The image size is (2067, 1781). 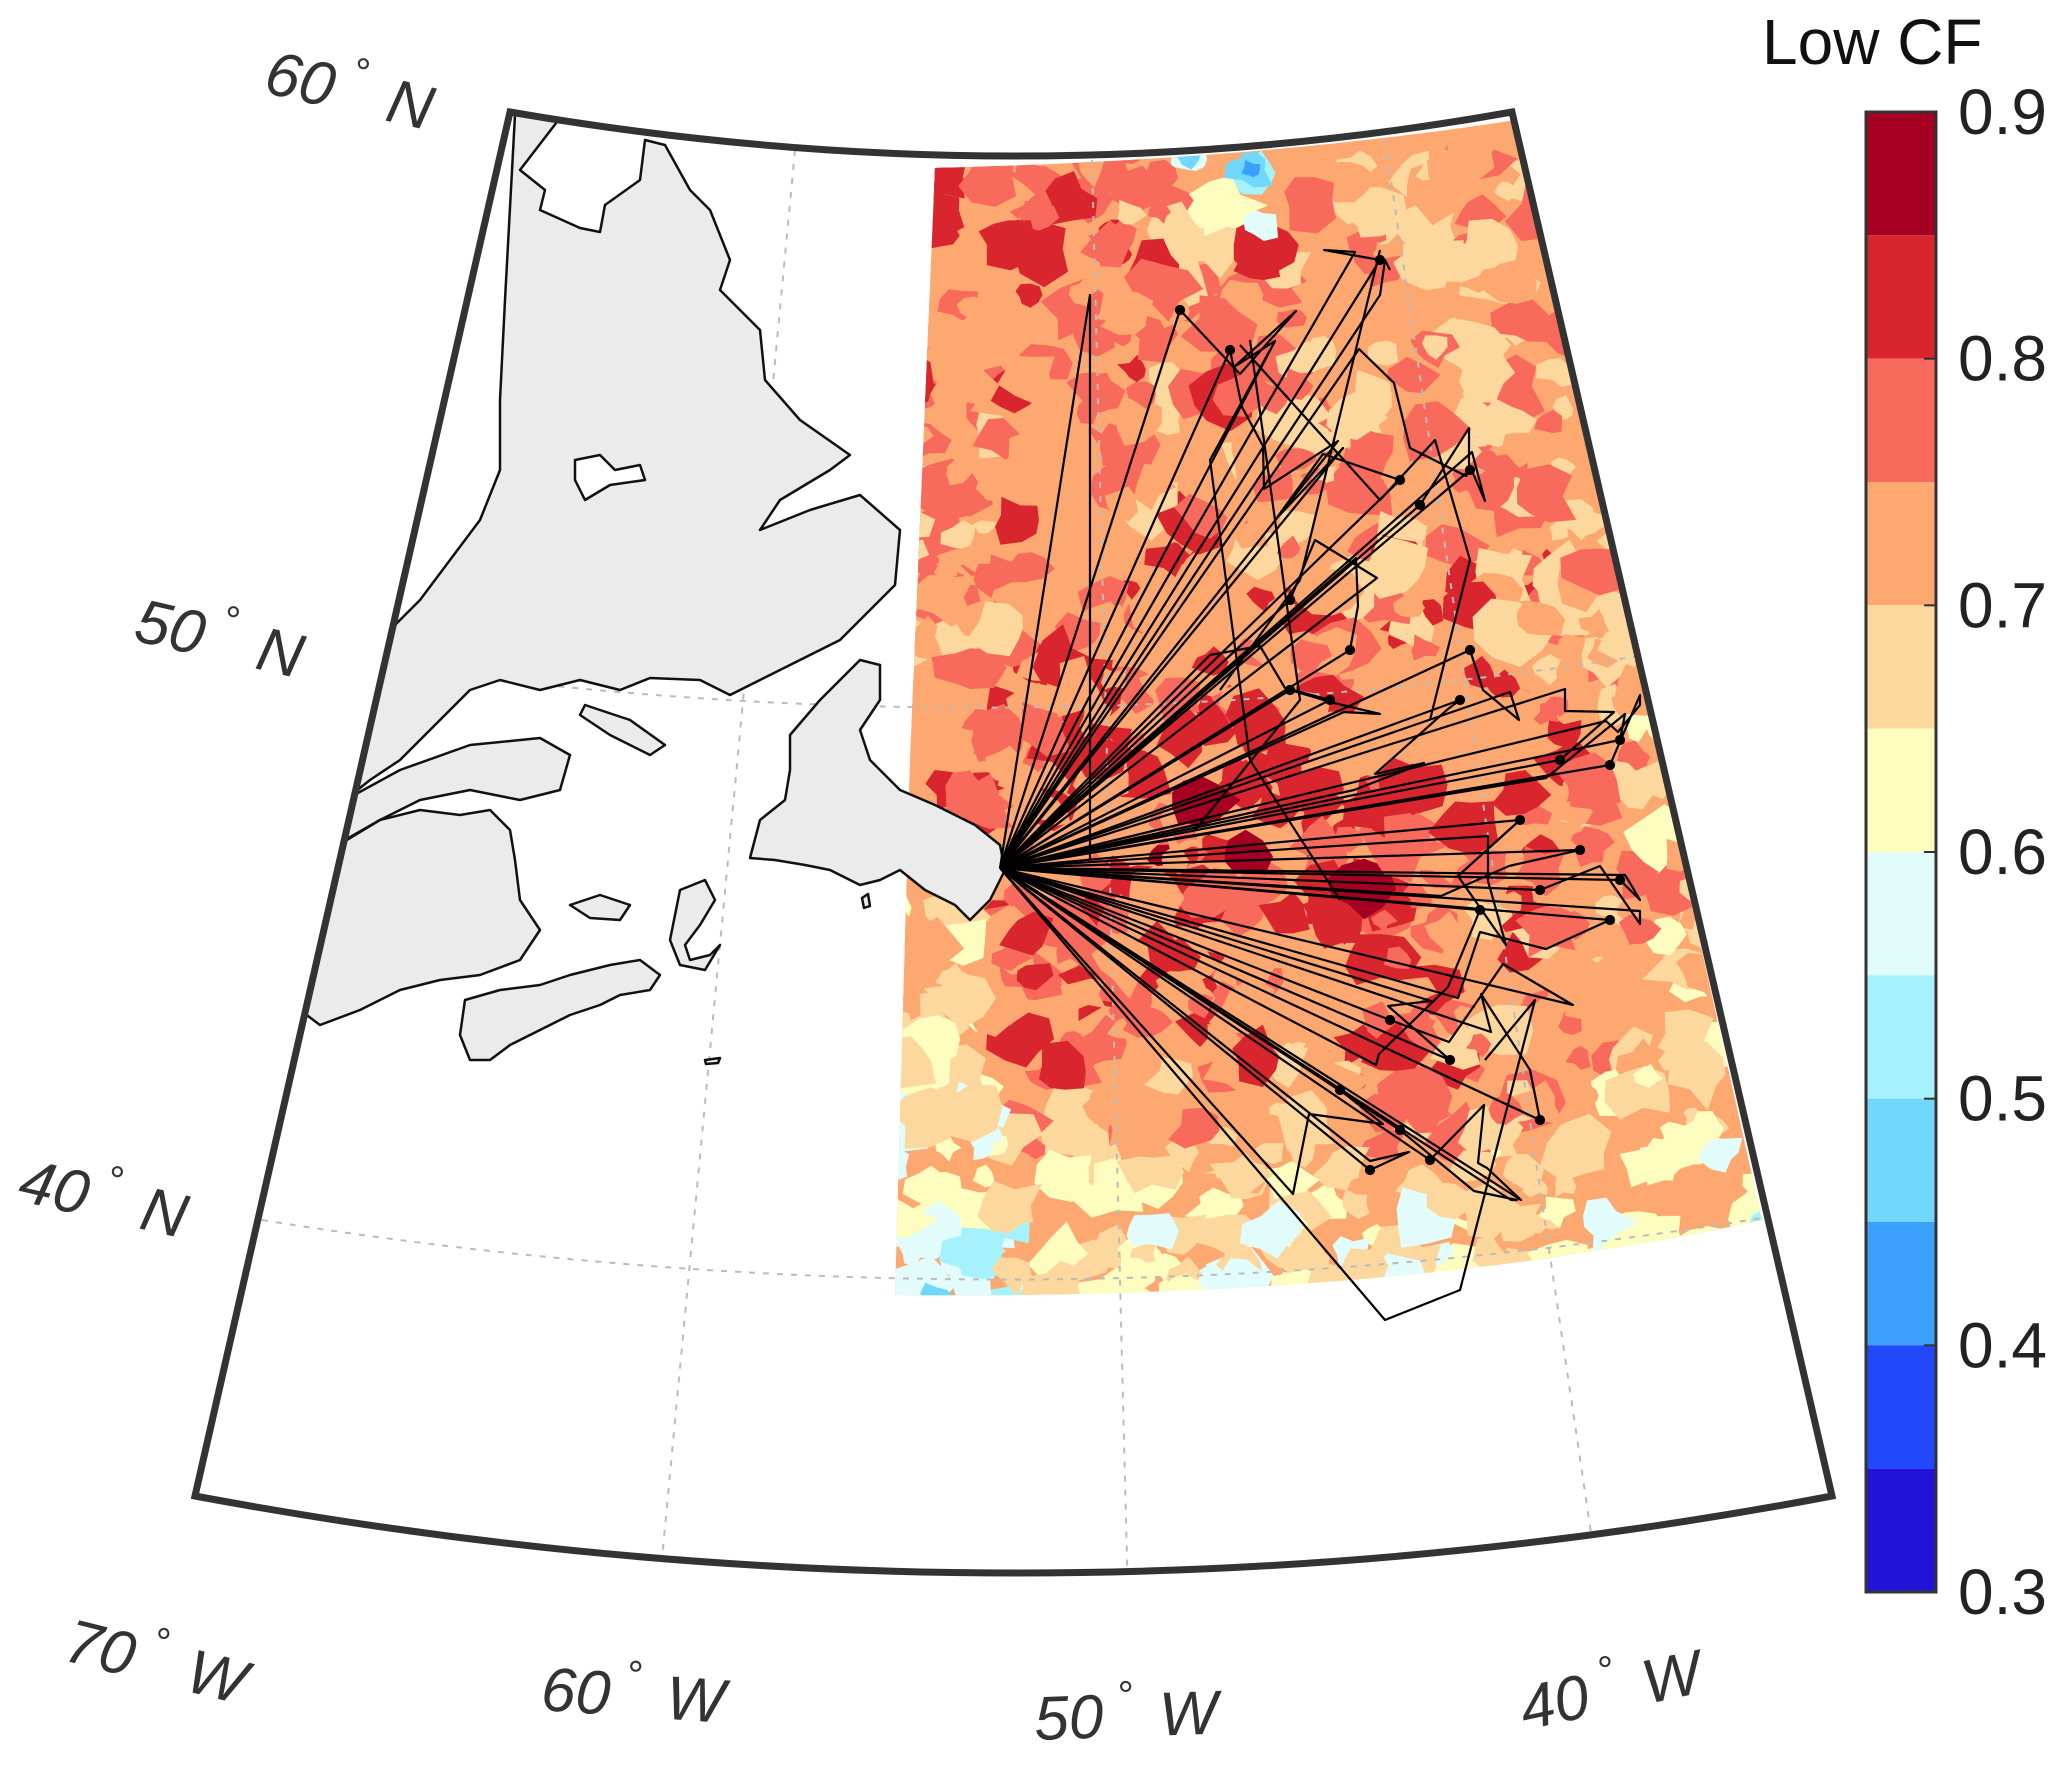 I want to click on st-pierre, so click(x=866, y=901).